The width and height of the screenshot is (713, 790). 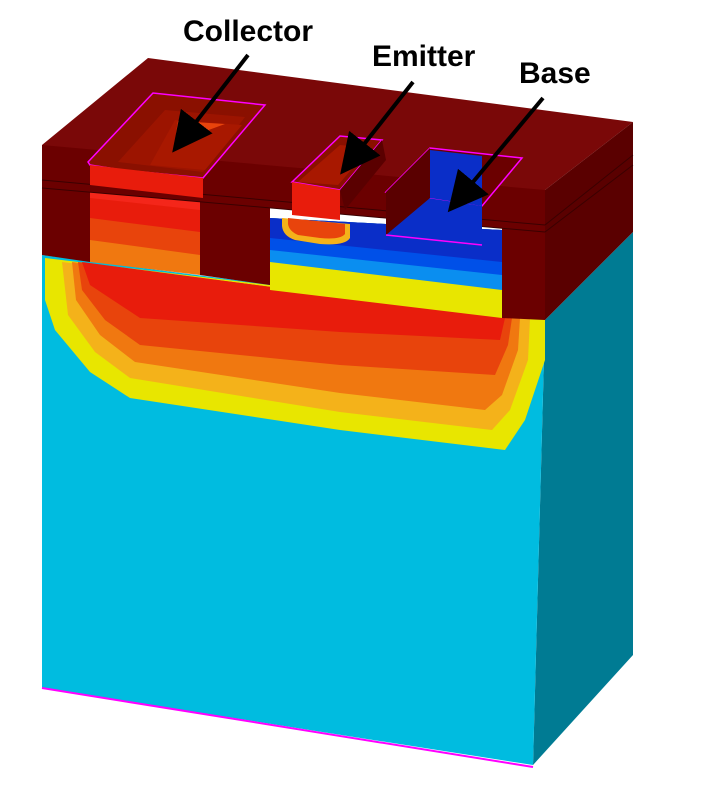 What do you see at coordinates (377, 127) in the screenshot?
I see `emitter-arrow` at bounding box center [377, 127].